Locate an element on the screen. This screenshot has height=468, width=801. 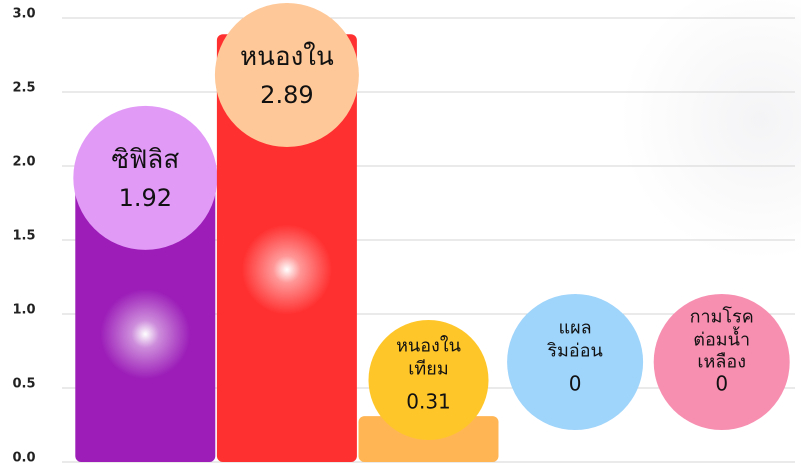
y-tick-label: 1.5 is located at coordinates (23, 236).